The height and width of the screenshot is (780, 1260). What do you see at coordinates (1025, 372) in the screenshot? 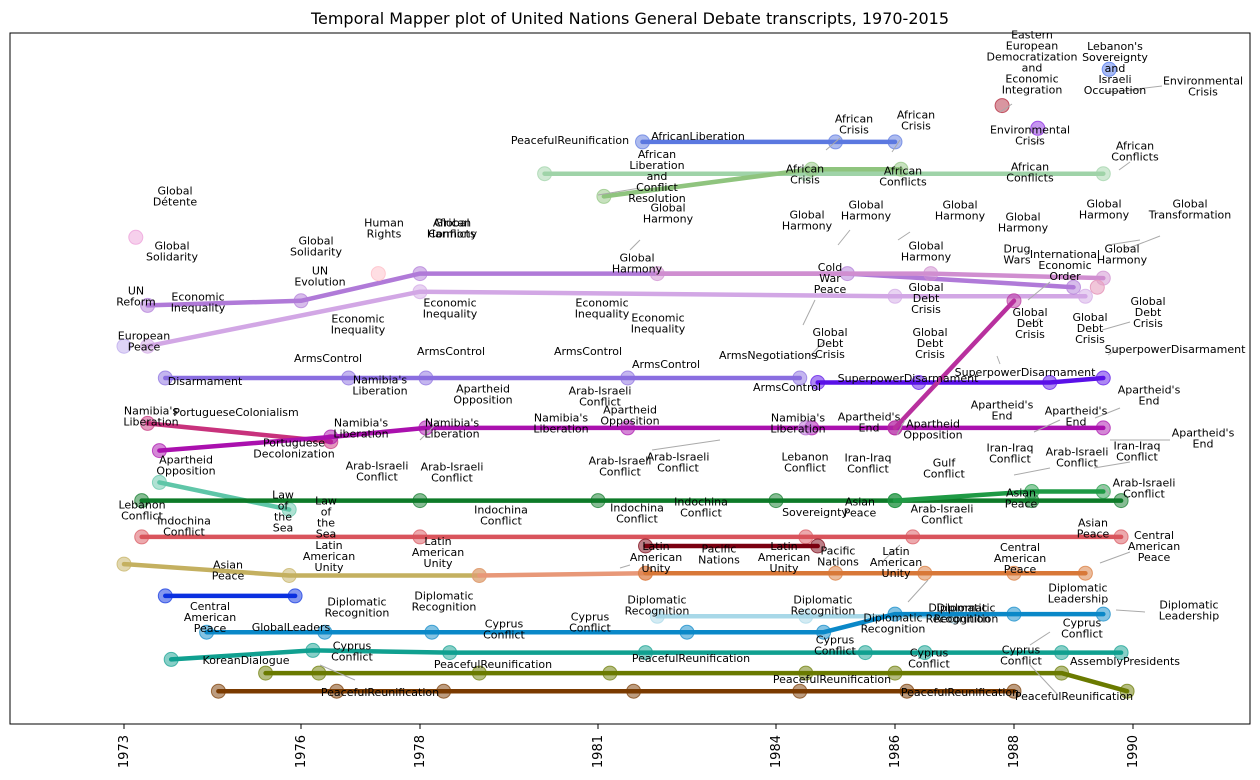
I see `topic-label: SuperpowerDisarmament` at bounding box center [1025, 372].